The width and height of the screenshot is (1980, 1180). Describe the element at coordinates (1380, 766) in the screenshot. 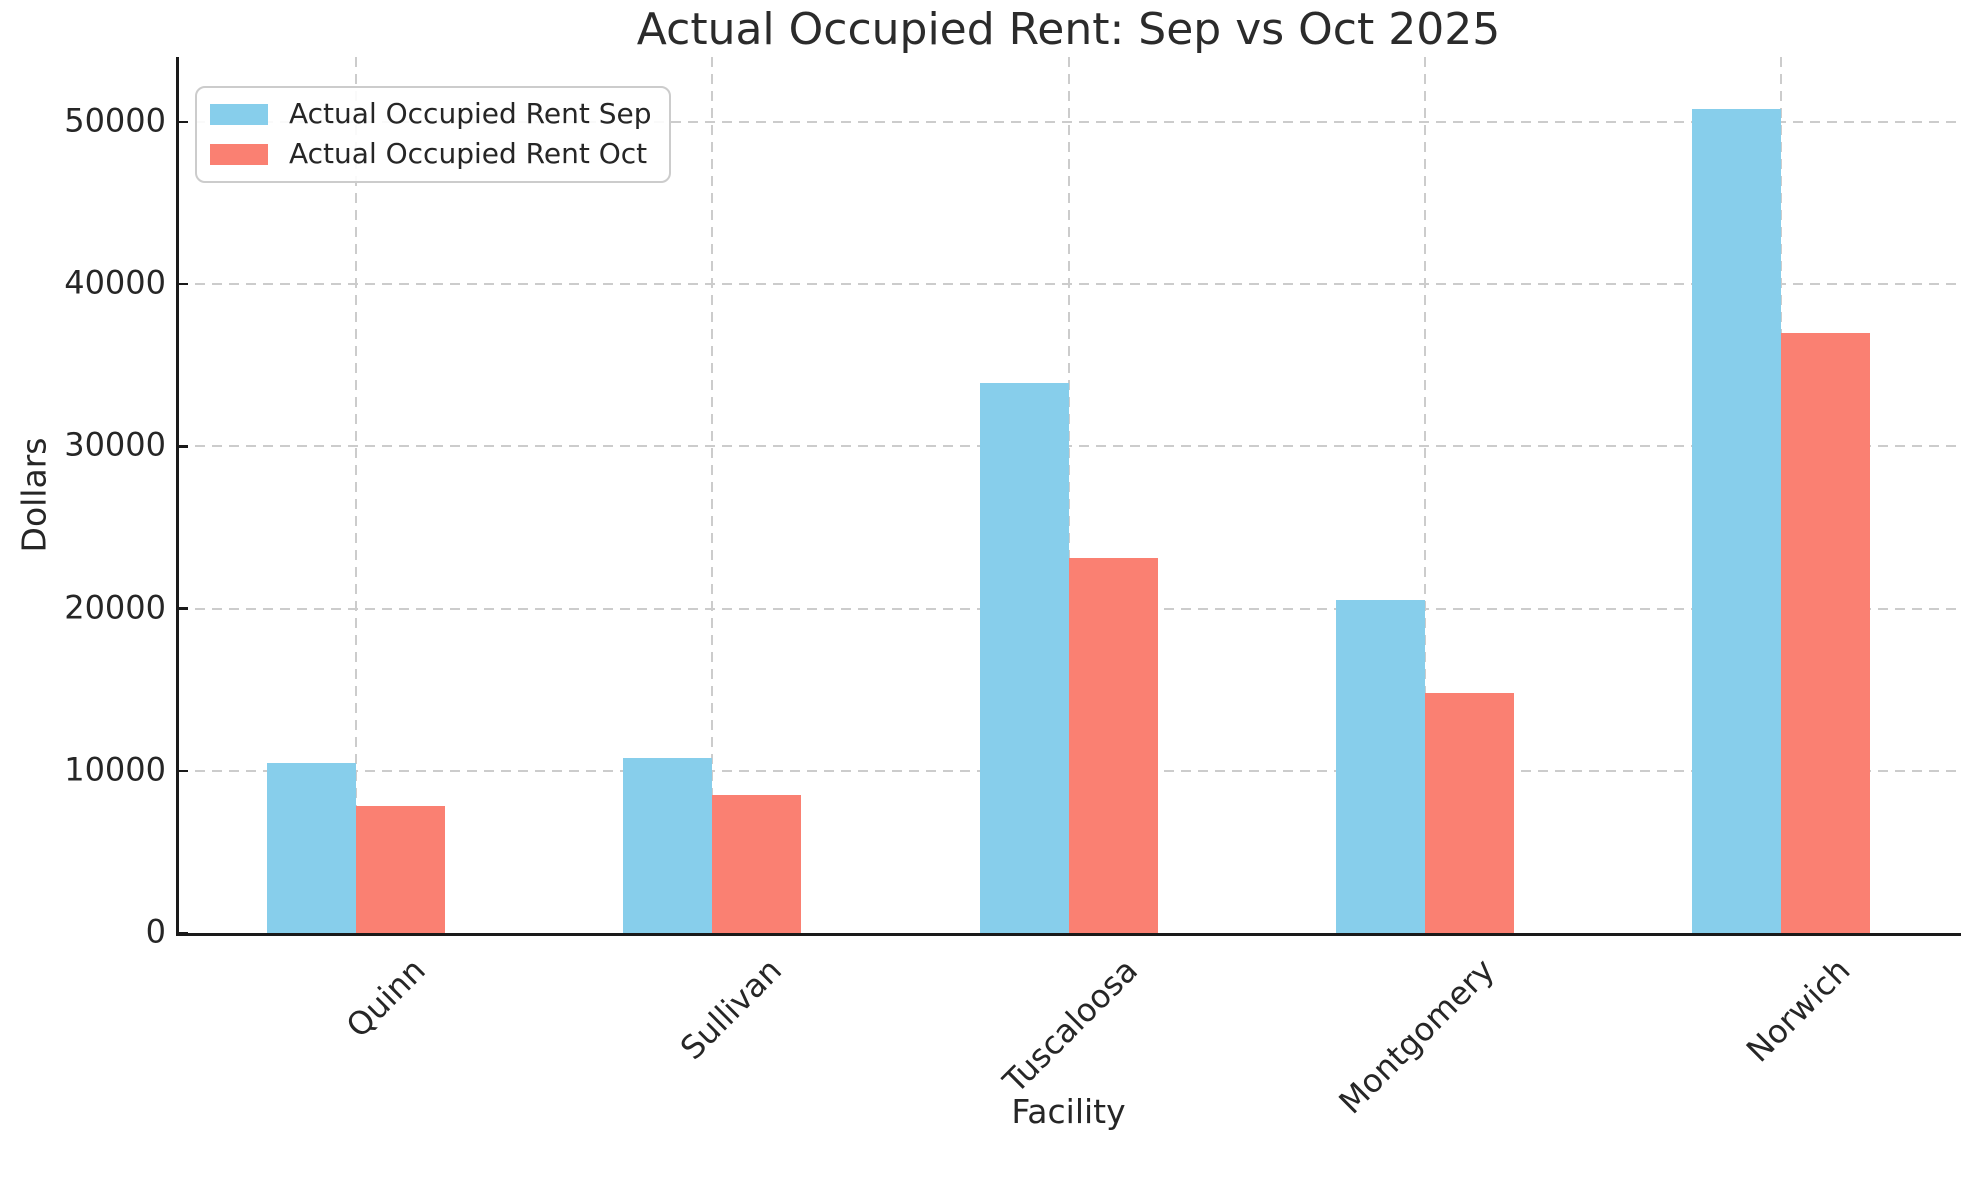

I see `bar-sep-montgomery` at that location.